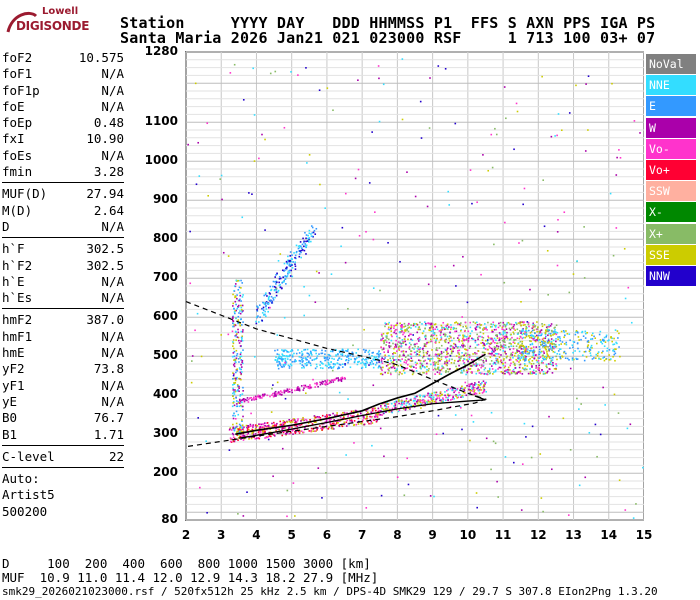 The image size is (700, 600). I want to click on param-row-b1: B1 1.71, so click(63, 435).